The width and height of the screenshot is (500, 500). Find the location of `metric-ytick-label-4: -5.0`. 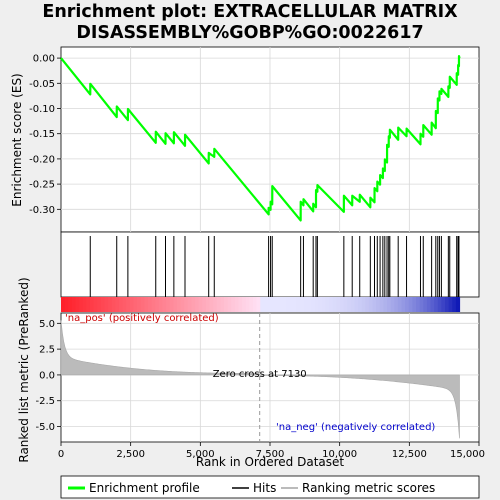

metric-ytick-label-4: -5.0 is located at coordinates (45, 427).